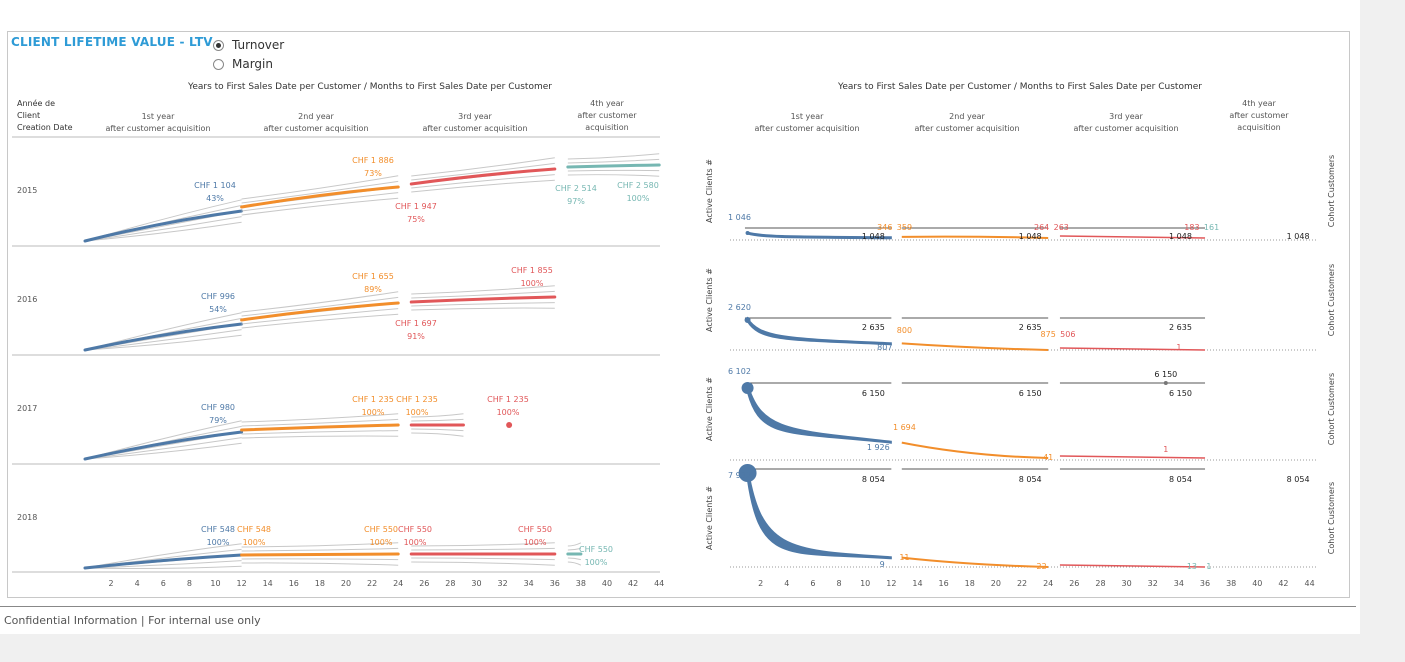 This screenshot has height=662, width=1405. What do you see at coordinates (45, 127) in the screenshot?
I see `row-header-line3: Creation Date` at bounding box center [45, 127].